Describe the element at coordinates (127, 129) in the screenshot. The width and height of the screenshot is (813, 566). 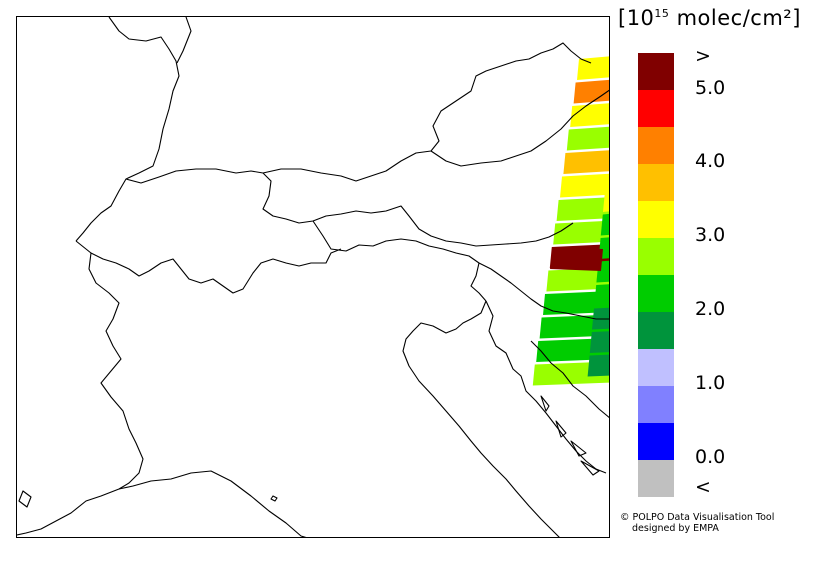
I see `border-france-germany` at that location.